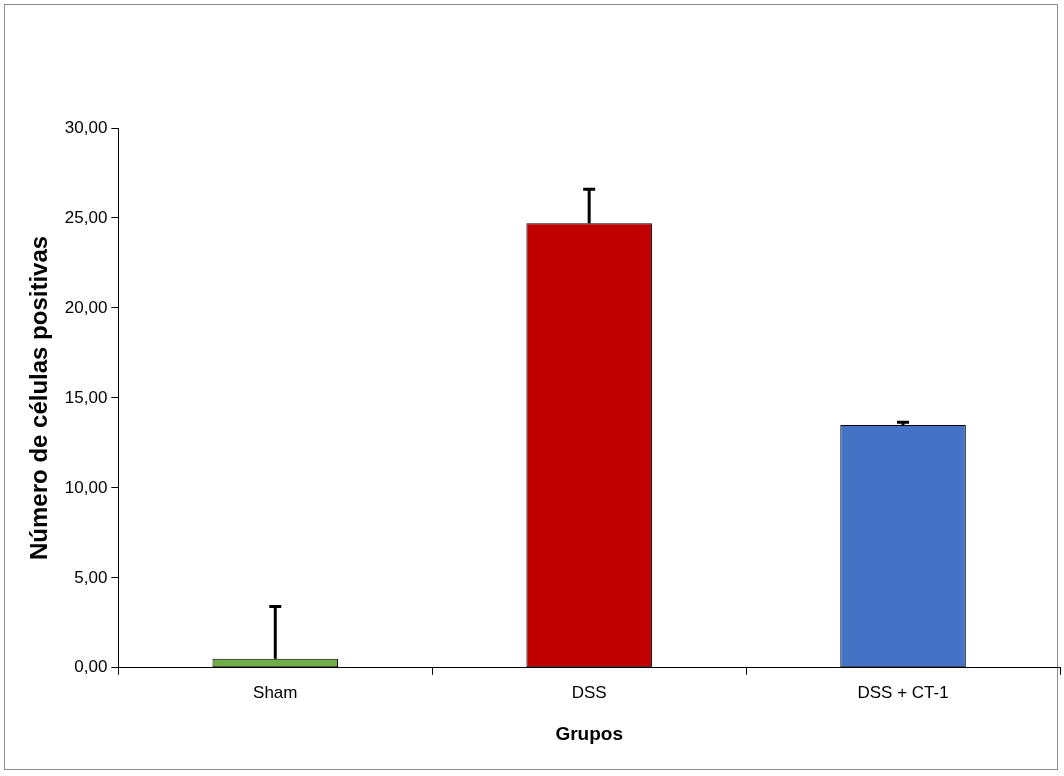 The width and height of the screenshot is (1064, 776). Describe the element at coordinates (91, 667) in the screenshot. I see `y-tick-label: 0,00` at that location.